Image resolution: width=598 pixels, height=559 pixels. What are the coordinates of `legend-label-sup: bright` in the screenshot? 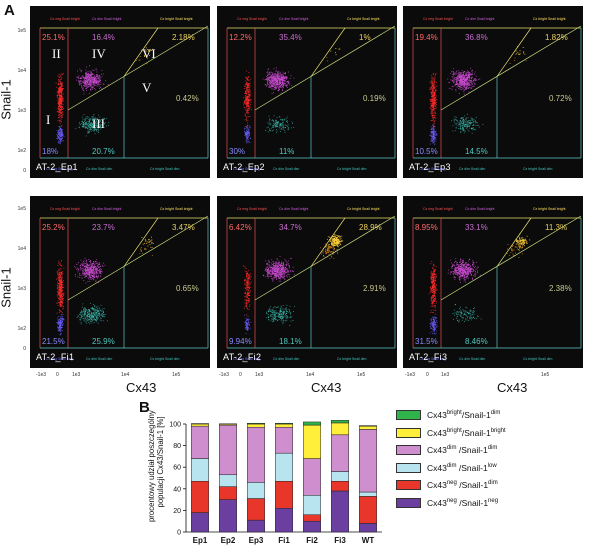 It's located at (454, 430).